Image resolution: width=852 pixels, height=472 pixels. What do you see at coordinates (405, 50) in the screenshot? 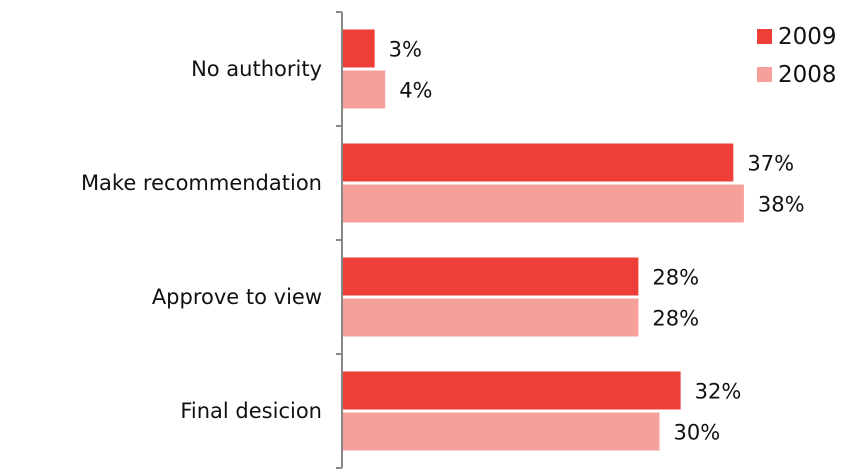
I see `data-label-2009-no-authority: 3%` at bounding box center [405, 50].